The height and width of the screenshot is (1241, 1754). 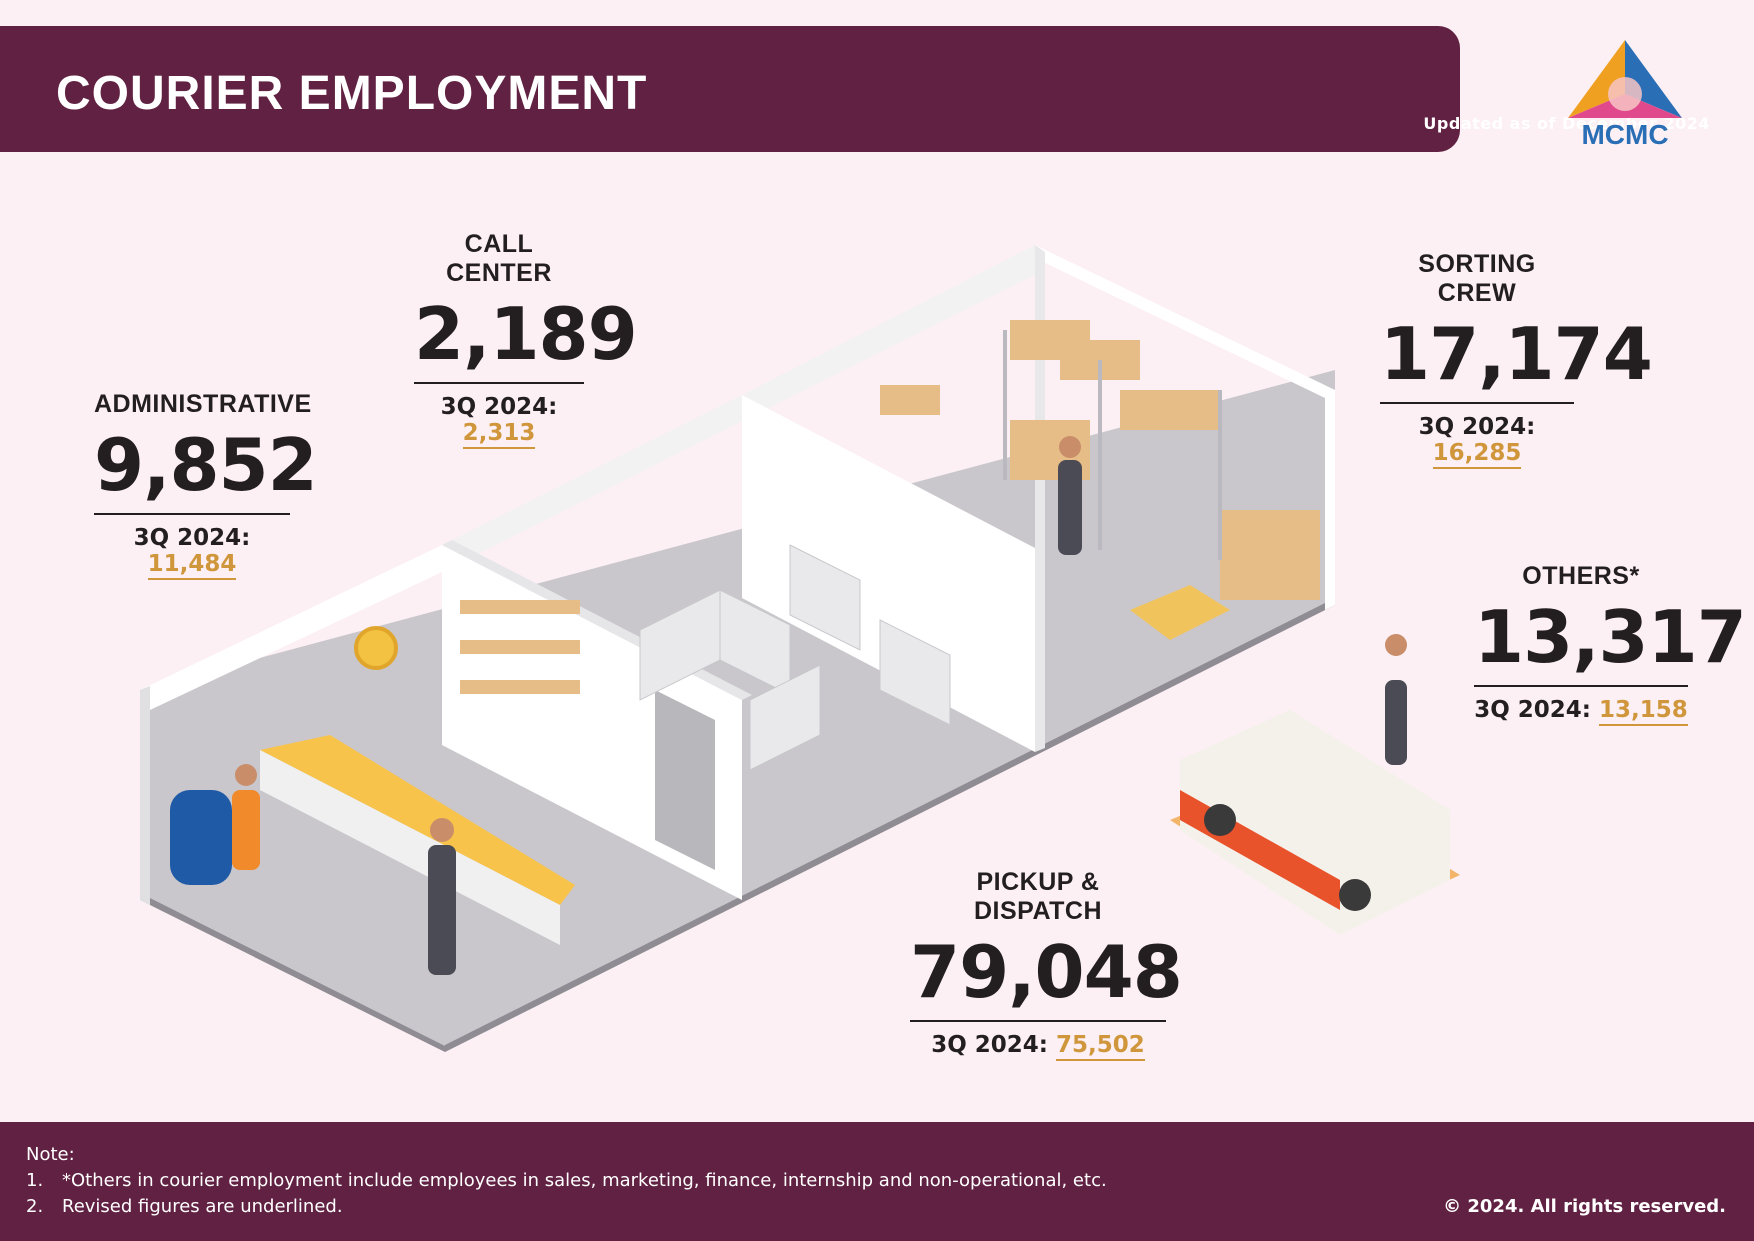 What do you see at coordinates (1584, 1206) in the screenshot?
I see `copyright: © 2024. All rights reserved.` at bounding box center [1584, 1206].